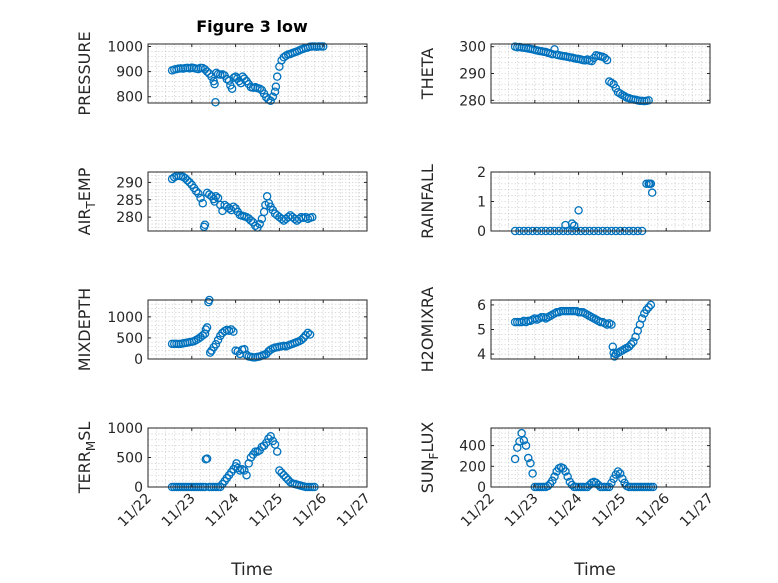 Image resolution: width=778 pixels, height=583 pixels. I want to click on series-mixdepth, so click(241, 328).